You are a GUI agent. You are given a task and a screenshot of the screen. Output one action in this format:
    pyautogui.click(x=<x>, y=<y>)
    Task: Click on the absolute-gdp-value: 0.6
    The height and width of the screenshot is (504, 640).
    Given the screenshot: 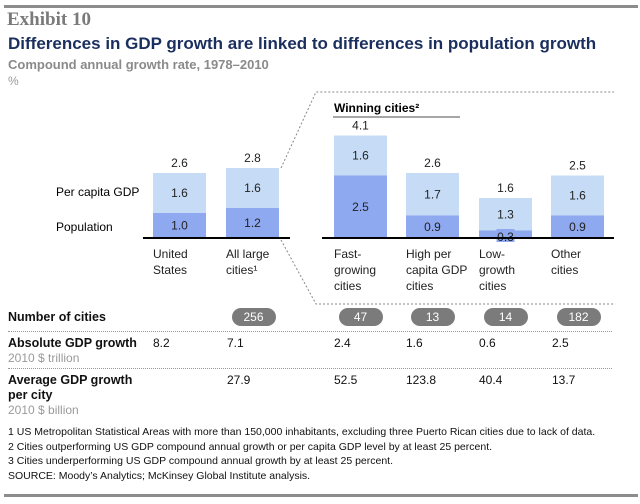 What is the action you would take?
    pyautogui.click(x=487, y=343)
    